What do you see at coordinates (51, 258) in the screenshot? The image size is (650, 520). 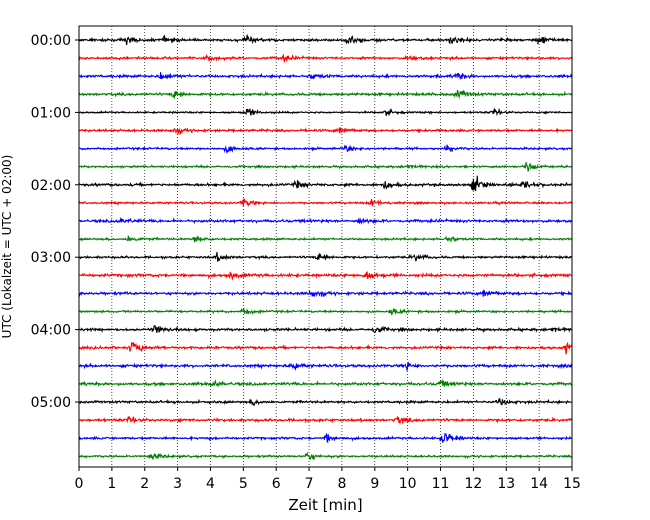 I see `y-tick-label: 03:00` at bounding box center [51, 258].